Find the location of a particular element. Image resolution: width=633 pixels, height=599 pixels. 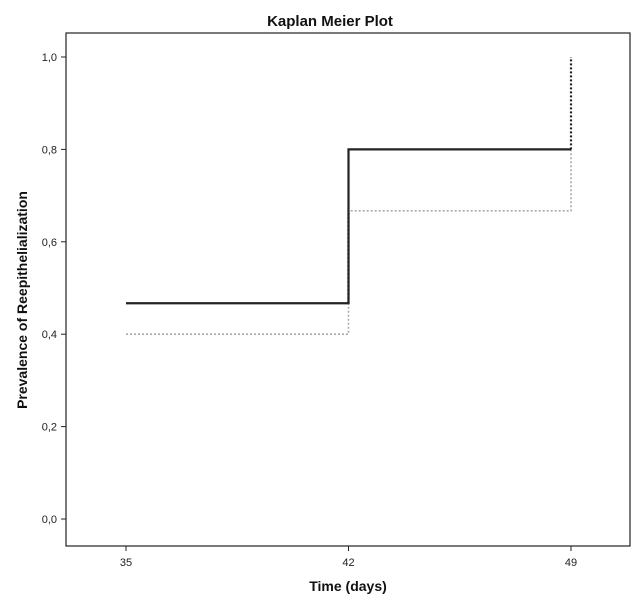

y-tick-label: 1,0 is located at coordinates (49, 58).